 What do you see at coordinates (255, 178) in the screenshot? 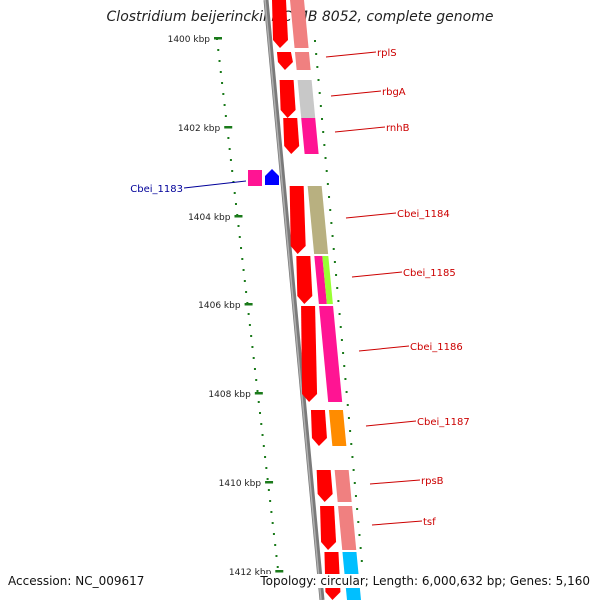
I see `reverse-feature-bar` at bounding box center [255, 178].